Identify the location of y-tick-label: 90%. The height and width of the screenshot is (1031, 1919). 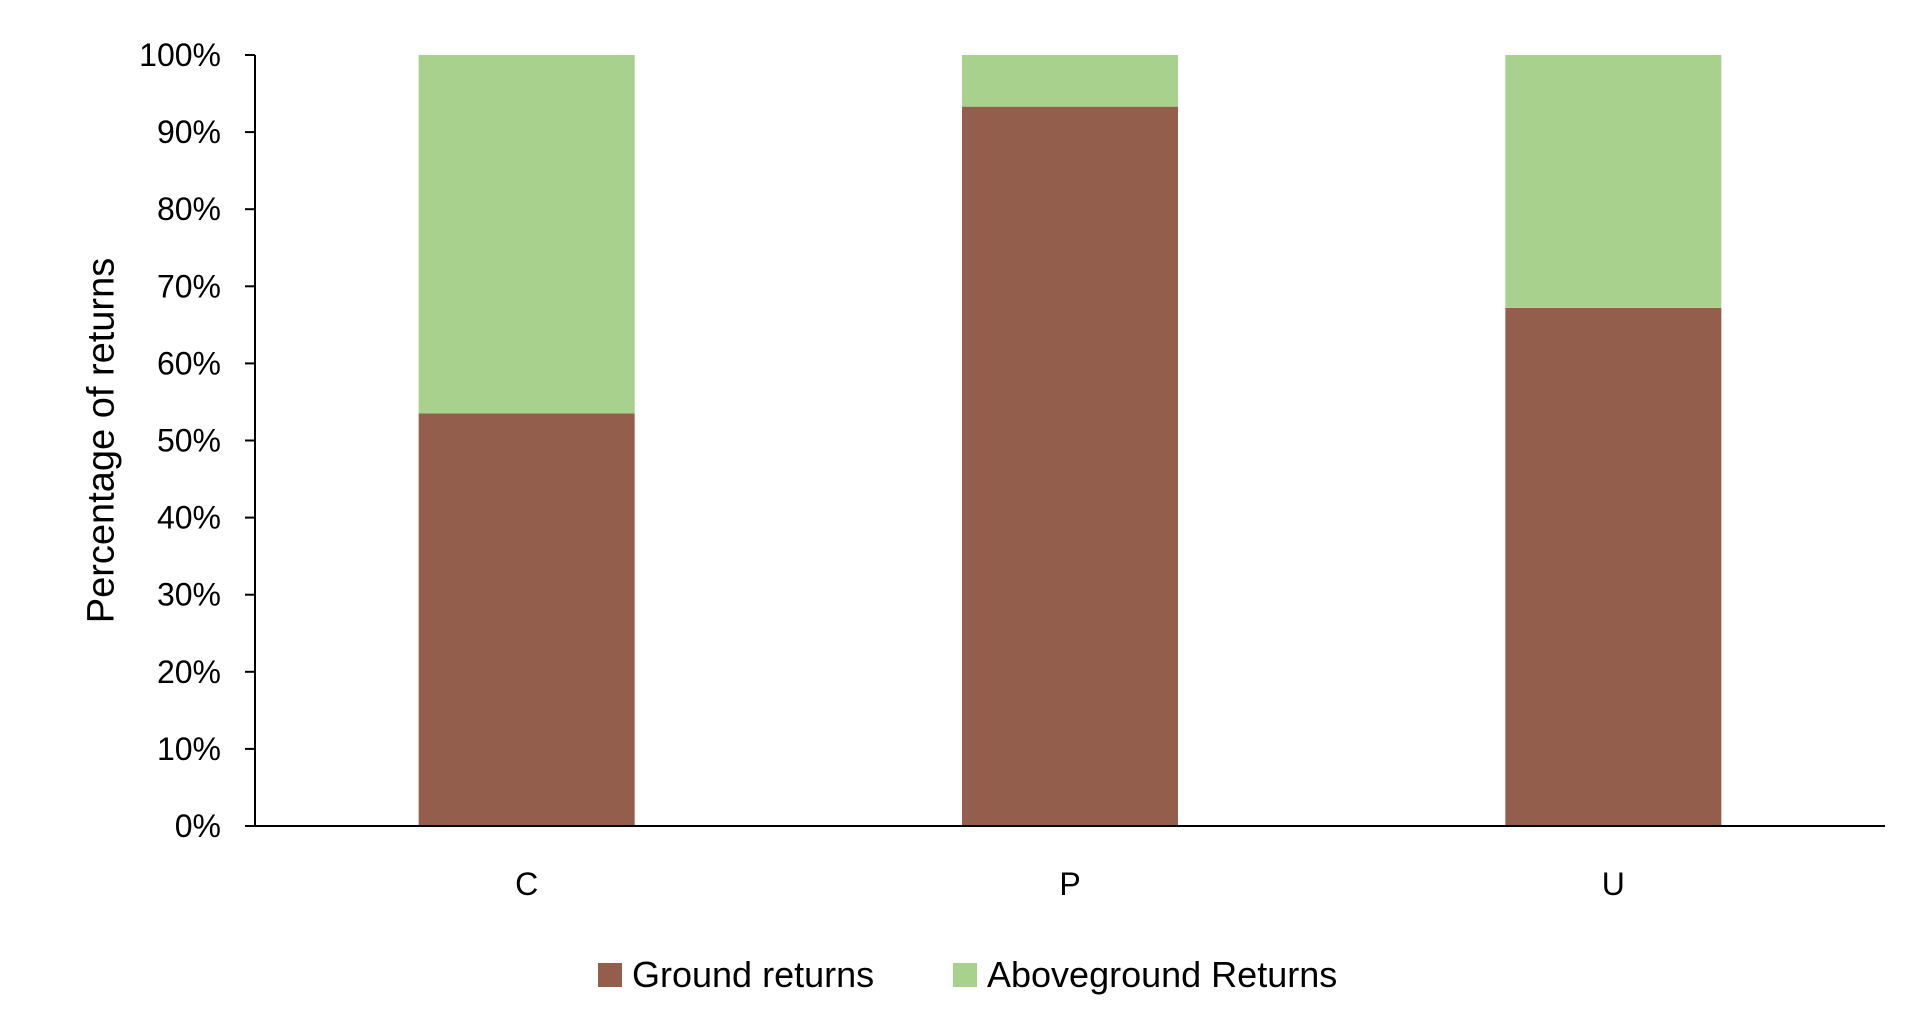
(189, 132).